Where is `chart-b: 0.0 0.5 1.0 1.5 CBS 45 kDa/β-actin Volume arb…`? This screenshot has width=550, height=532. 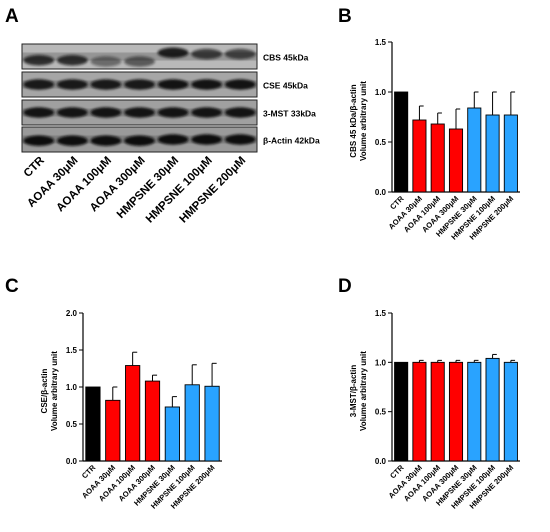 chart-b: 0.0 0.5 1.0 1.5 CBS 45 kDa/β-actin Volume arb… is located at coordinates (434, 140).